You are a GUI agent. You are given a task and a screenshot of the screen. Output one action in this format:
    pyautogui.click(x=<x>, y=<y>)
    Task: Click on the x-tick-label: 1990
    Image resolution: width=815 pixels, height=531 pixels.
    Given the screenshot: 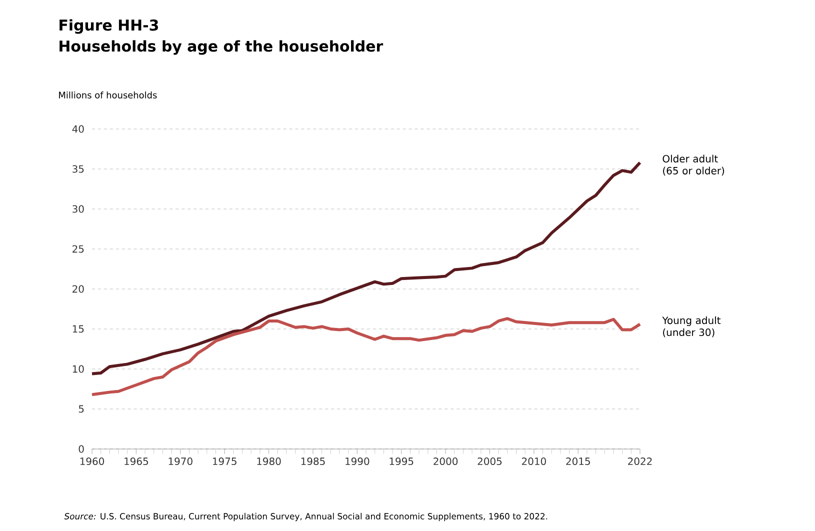 What is the action you would take?
    pyautogui.click(x=358, y=461)
    